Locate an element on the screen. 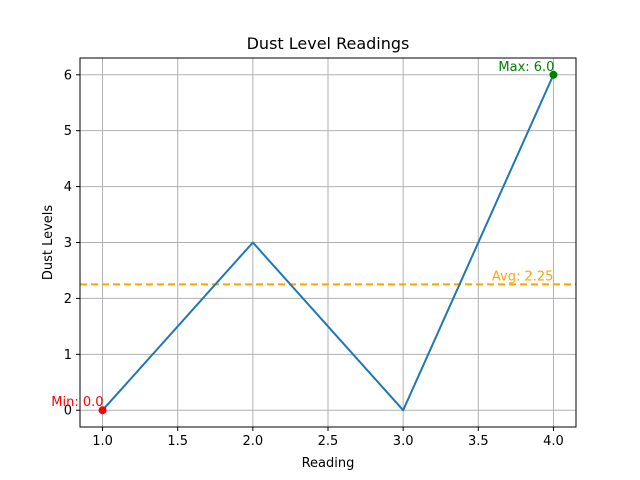  y-tick-label: 1 is located at coordinates (68, 355).